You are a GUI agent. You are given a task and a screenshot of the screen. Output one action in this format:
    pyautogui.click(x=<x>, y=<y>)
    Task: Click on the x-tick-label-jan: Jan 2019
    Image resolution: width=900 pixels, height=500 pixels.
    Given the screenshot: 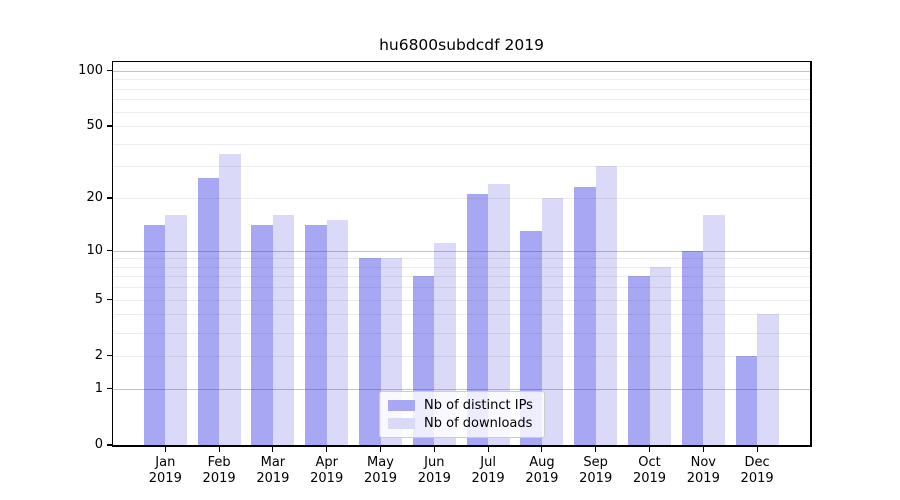 What is the action you would take?
    pyautogui.click(x=165, y=470)
    